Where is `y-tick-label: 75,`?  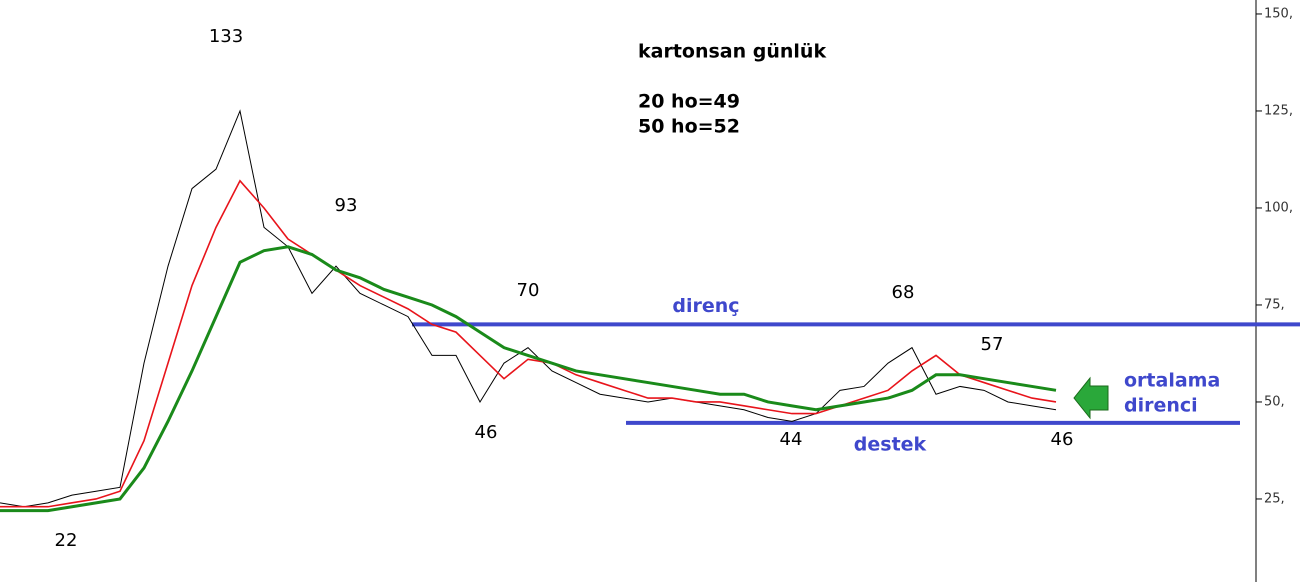
y-tick-label: 75, is located at coordinates (1274, 304).